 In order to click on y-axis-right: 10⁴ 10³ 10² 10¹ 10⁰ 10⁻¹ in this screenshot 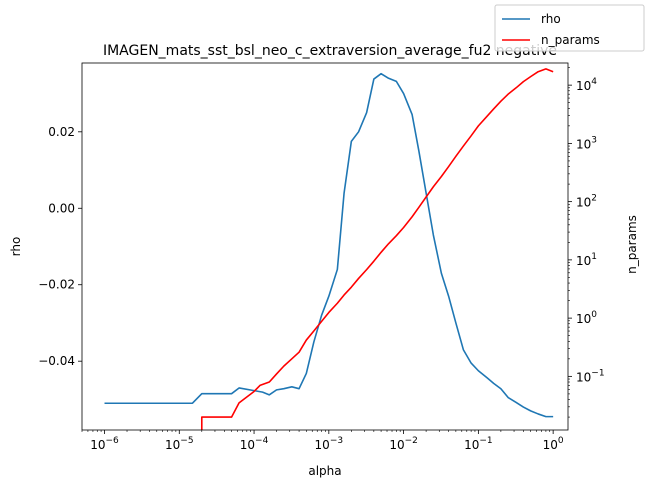, I will do `click(586, 242)`.